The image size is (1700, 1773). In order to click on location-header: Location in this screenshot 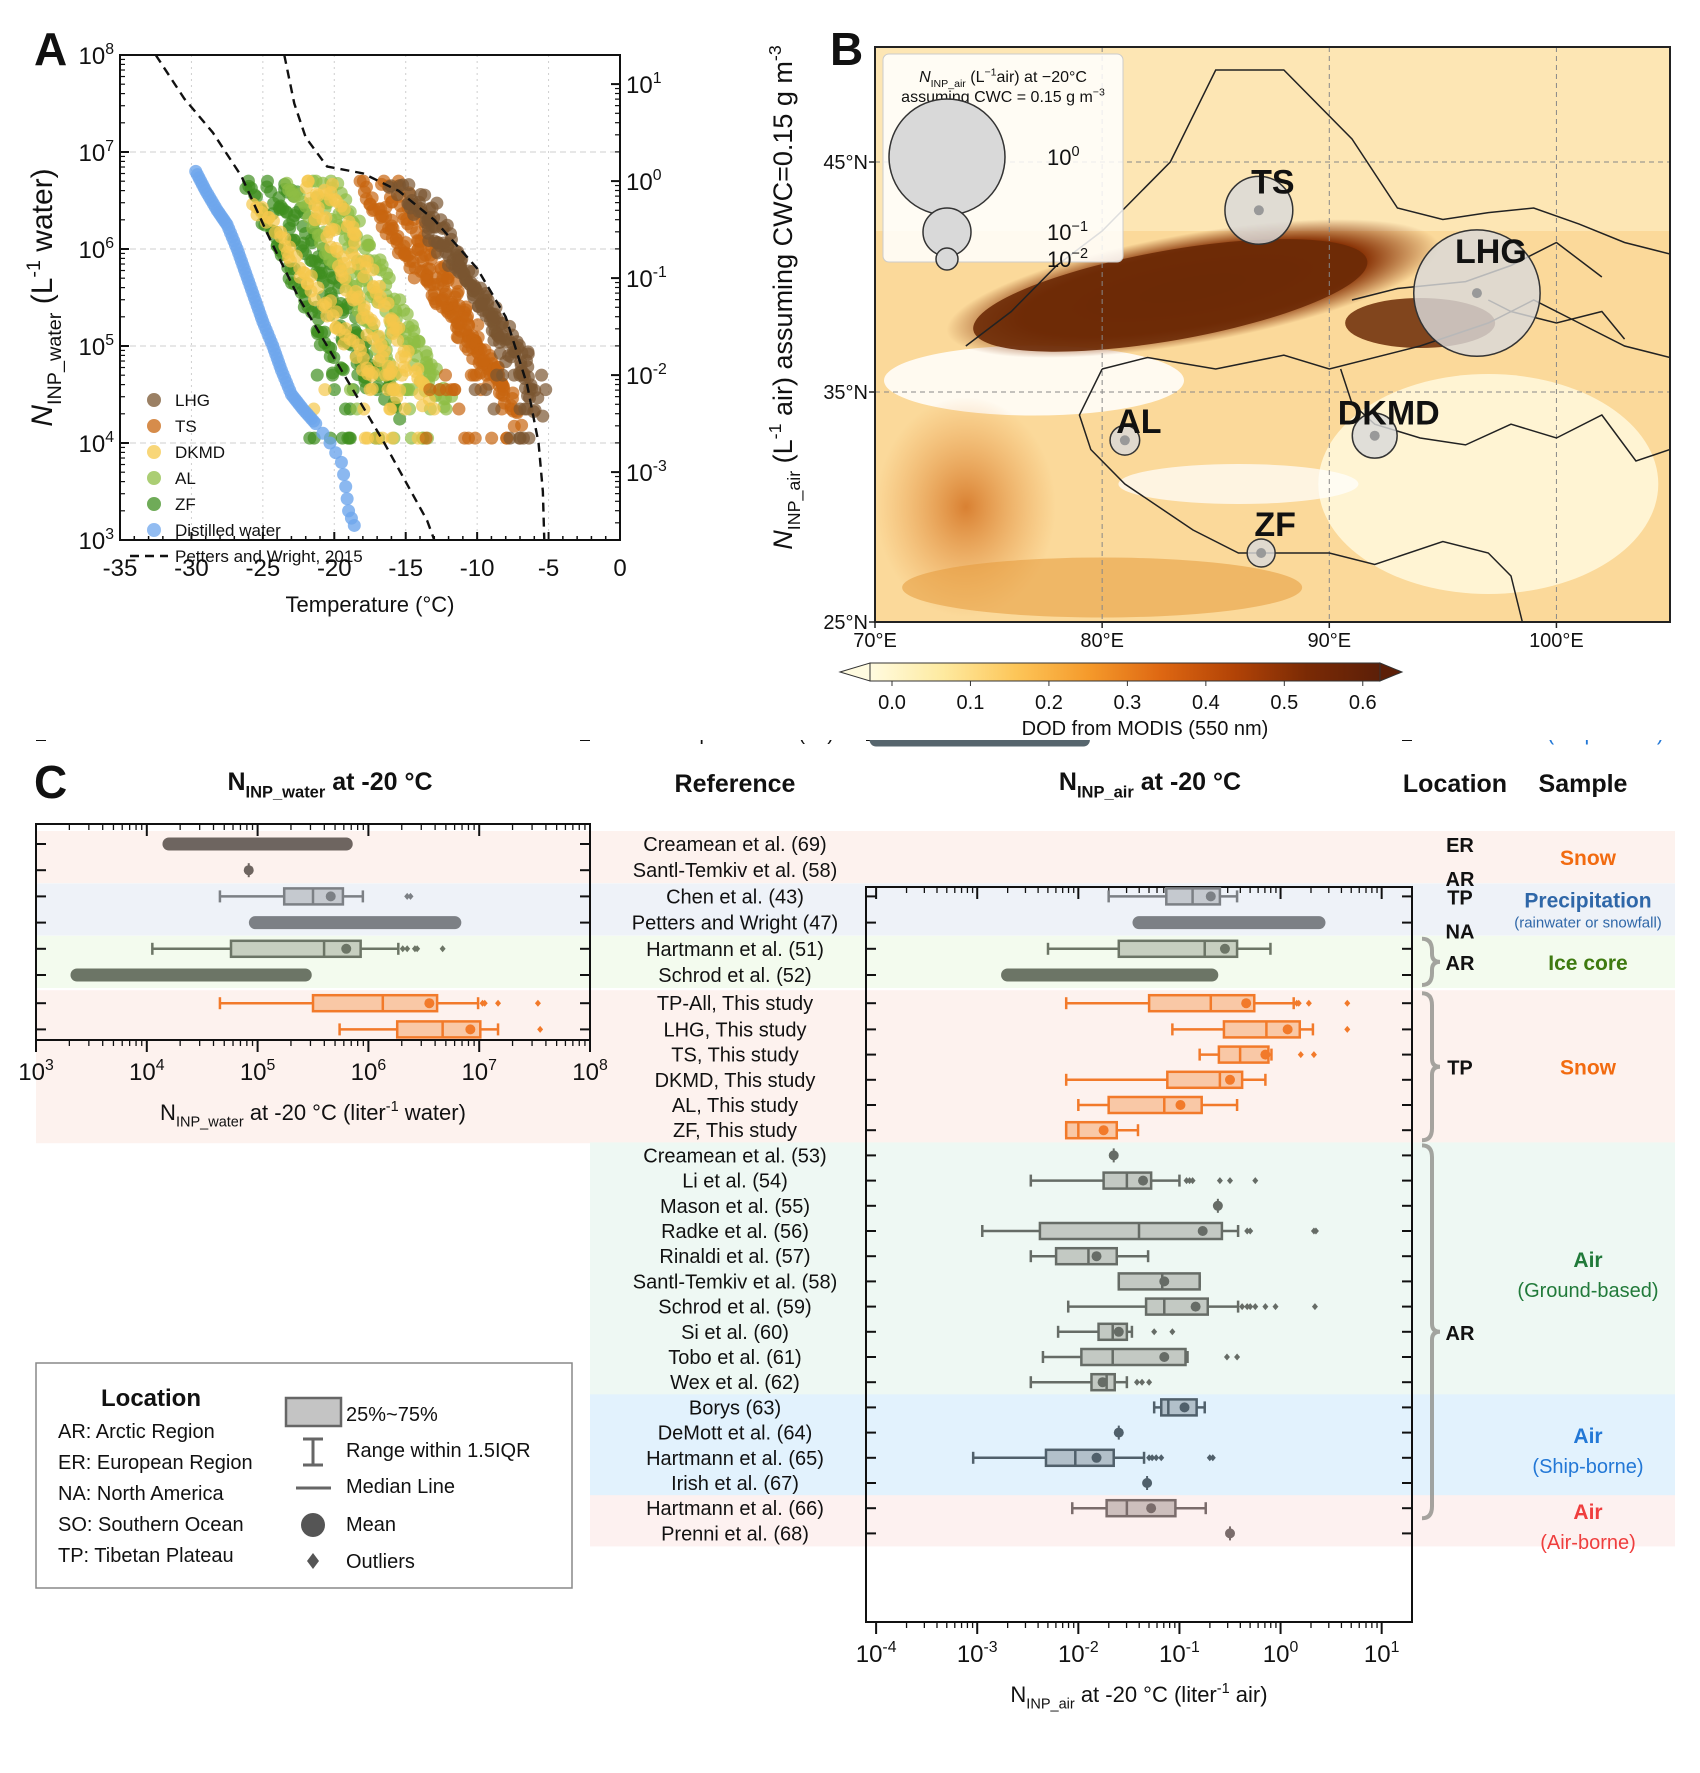, I will do `click(1455, 784)`.